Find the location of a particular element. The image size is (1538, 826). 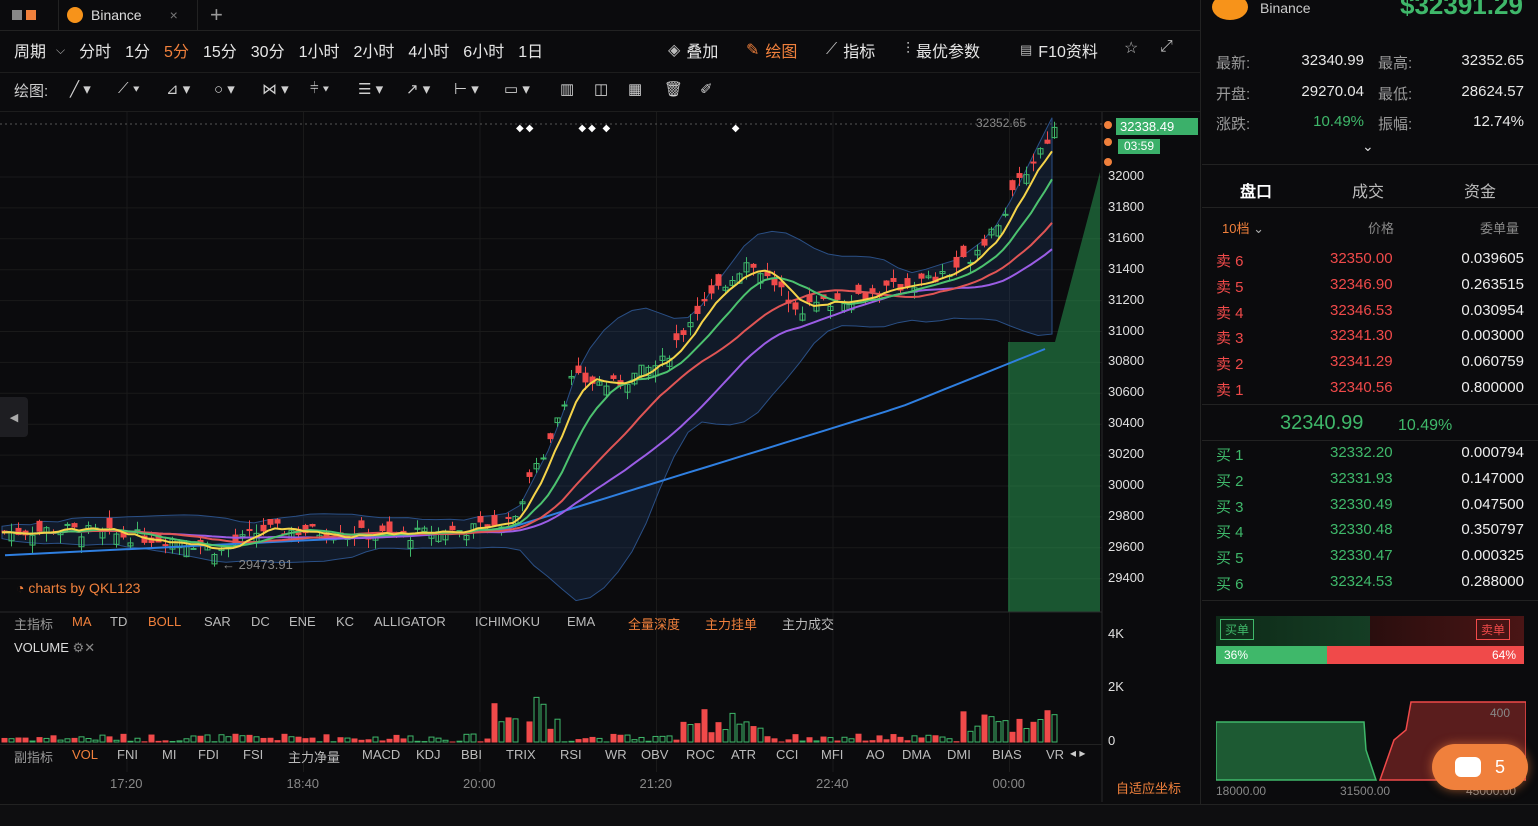

main-ind-item: ENE is located at coordinates (302, 621).